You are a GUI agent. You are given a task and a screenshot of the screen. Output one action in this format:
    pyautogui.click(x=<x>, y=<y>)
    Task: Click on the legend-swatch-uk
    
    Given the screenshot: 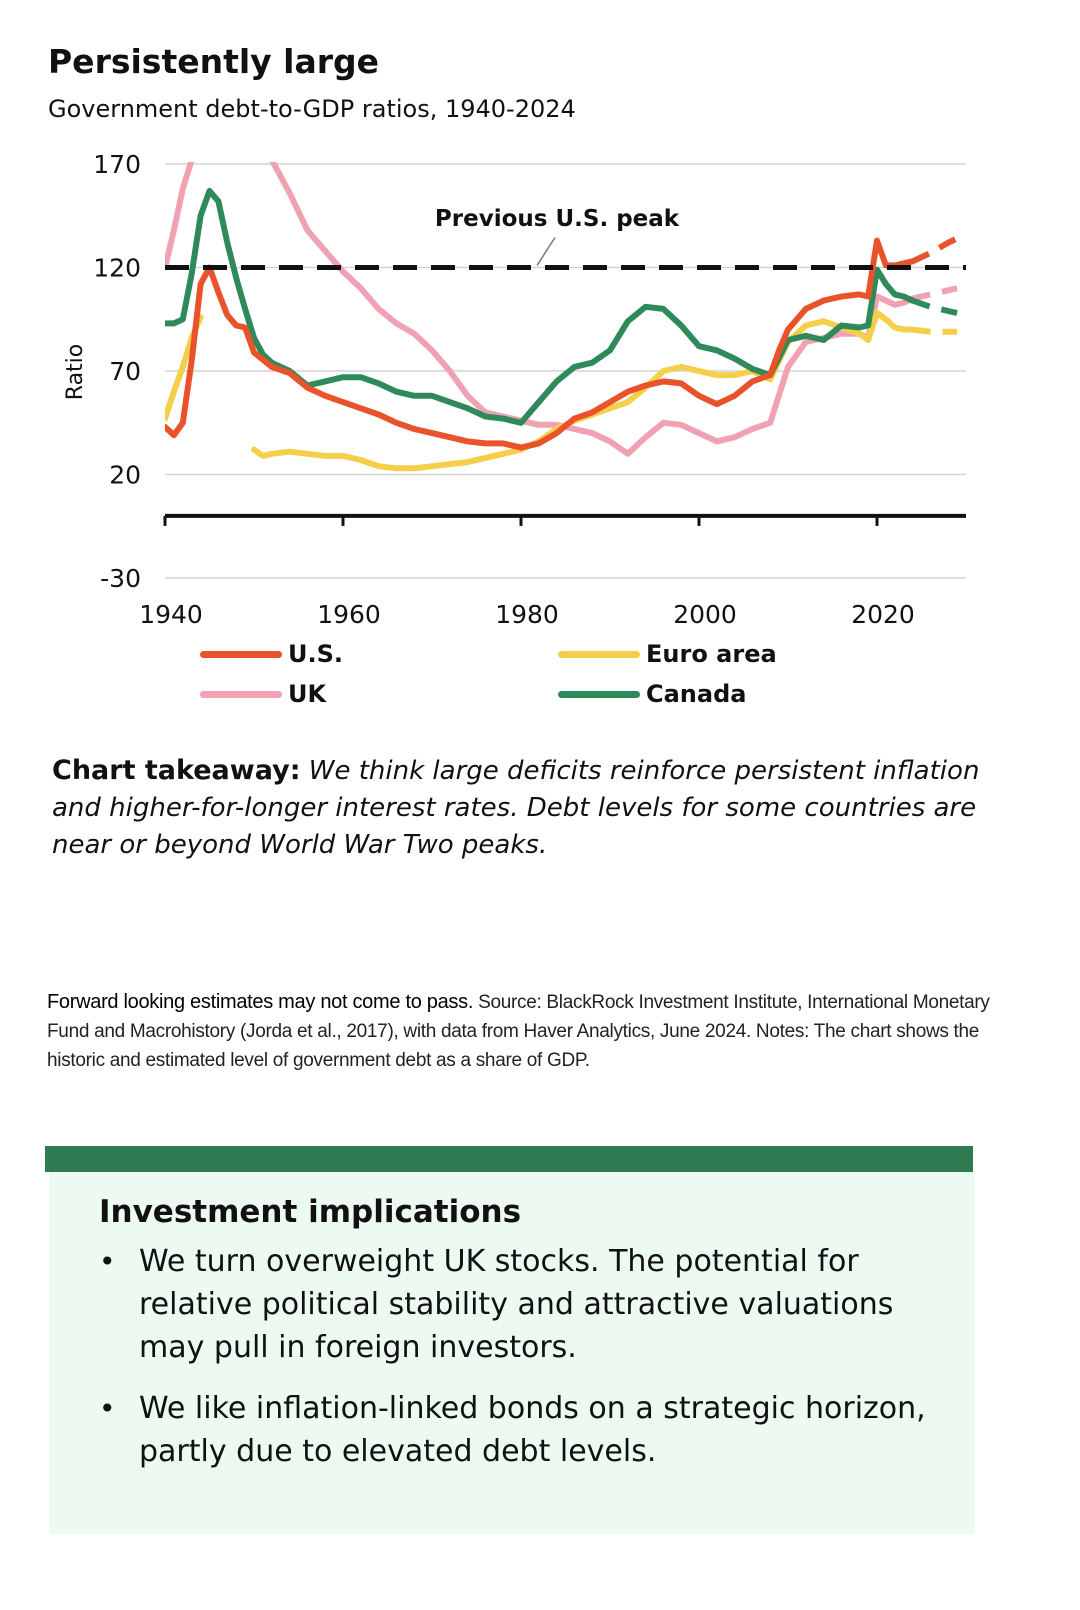 What is the action you would take?
    pyautogui.click(x=241, y=694)
    